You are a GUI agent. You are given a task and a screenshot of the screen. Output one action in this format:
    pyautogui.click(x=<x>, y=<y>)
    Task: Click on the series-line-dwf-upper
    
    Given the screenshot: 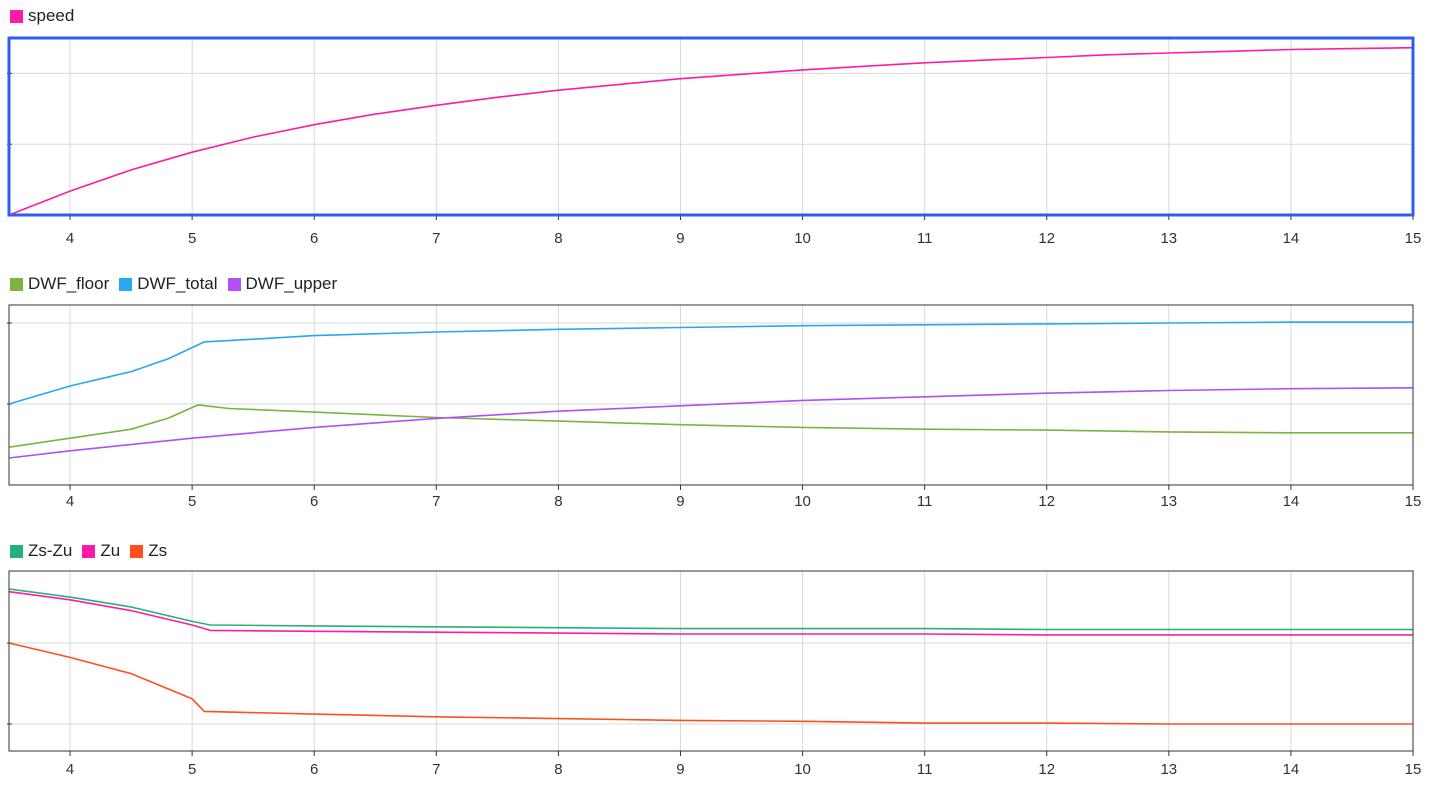 What is the action you would take?
    pyautogui.click(x=711, y=423)
    